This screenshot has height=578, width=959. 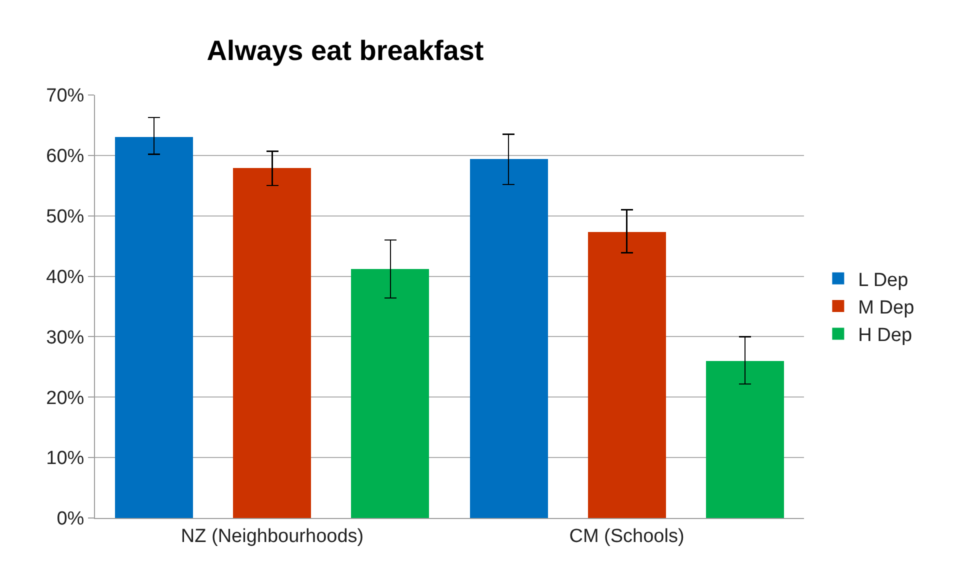 I want to click on legend-label: L Dep, so click(x=883, y=280).